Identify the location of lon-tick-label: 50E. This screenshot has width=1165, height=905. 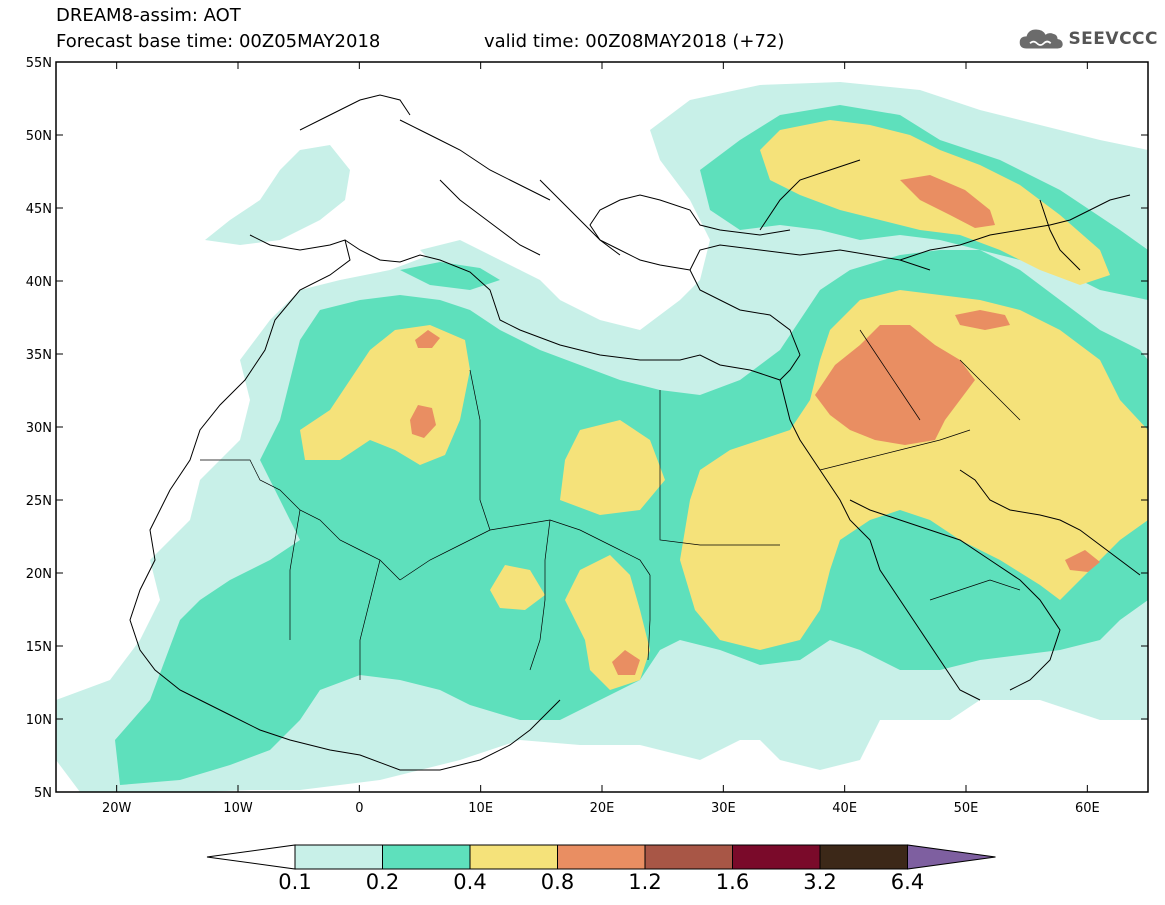
(966, 808).